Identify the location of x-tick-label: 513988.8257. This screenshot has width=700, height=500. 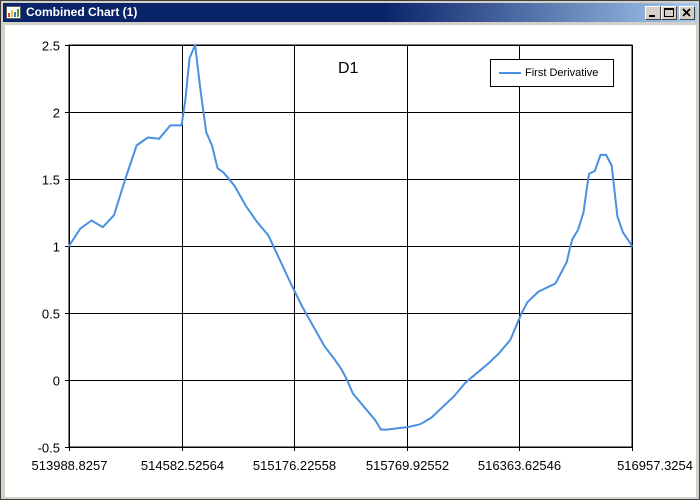
(70, 465).